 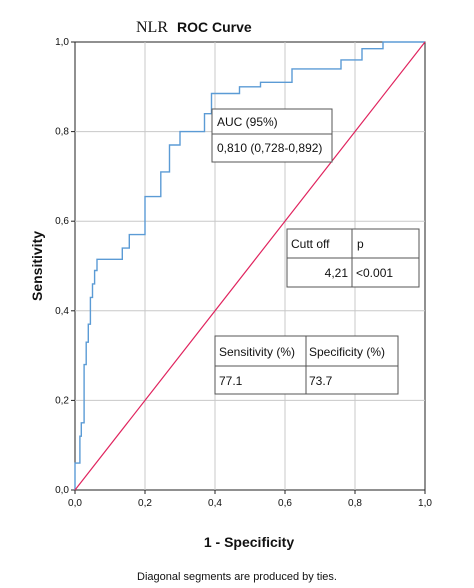 What do you see at coordinates (425, 503) in the screenshot?
I see `x-tick-label: 1,0` at bounding box center [425, 503].